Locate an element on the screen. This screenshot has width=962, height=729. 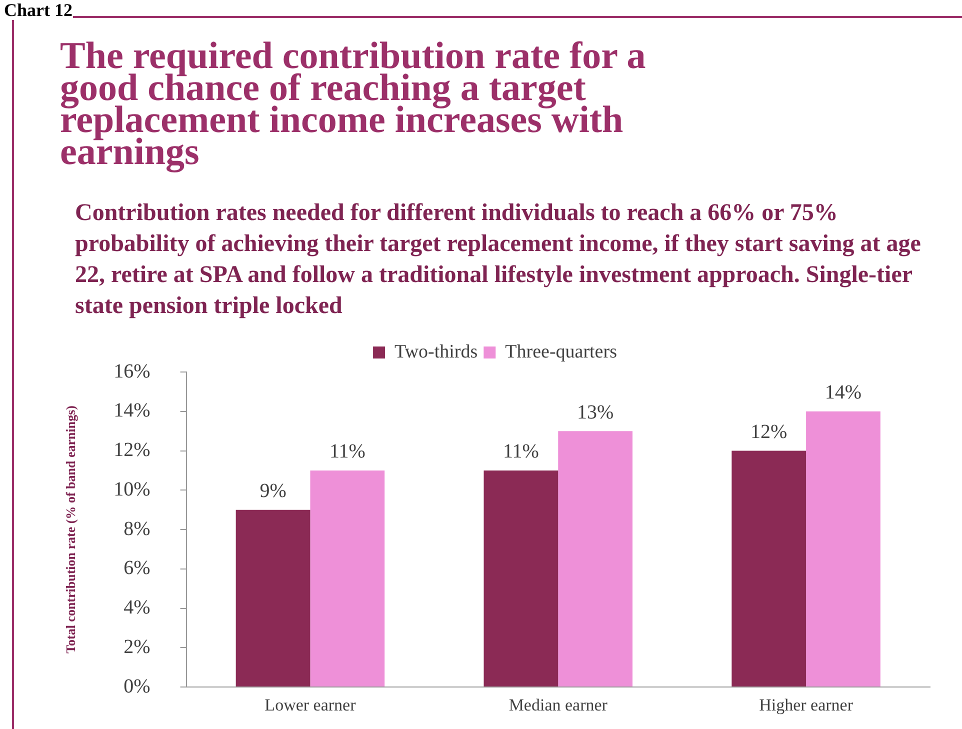
chart-subtitle: Contribution rates needed for different individuals to reach a 66% or 75% probability of achieving their target replacement income, if they start saving at age 22, retire at SPA and follow a traditional lifestyle investment approach. Single-tier state pension triple locked is located at coordinates (498, 260).